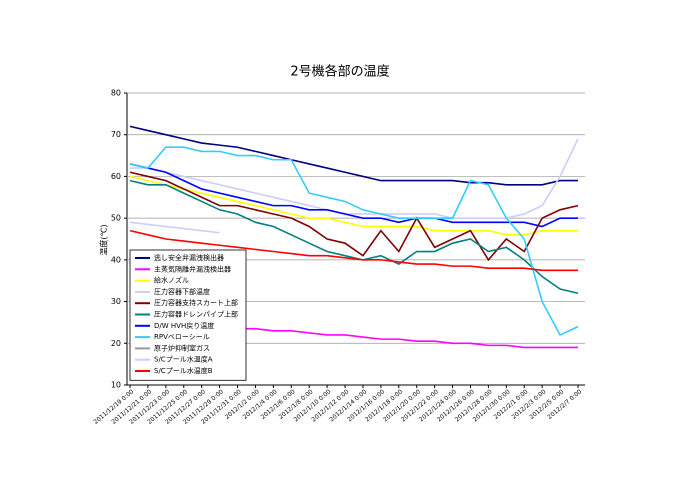  What do you see at coordinates (183, 359) in the screenshot?
I see `legend-label: S/Cプール水温度A` at bounding box center [183, 359].